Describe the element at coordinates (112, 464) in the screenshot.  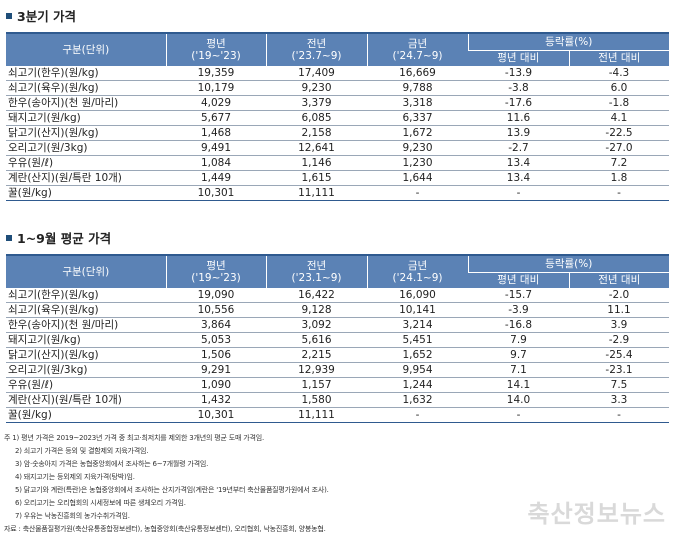
I see `footnote-line: 3) 암·숫송아지 가격은 농협중앙회에서 조사하는 6~7개월령 가격임.` at that location.